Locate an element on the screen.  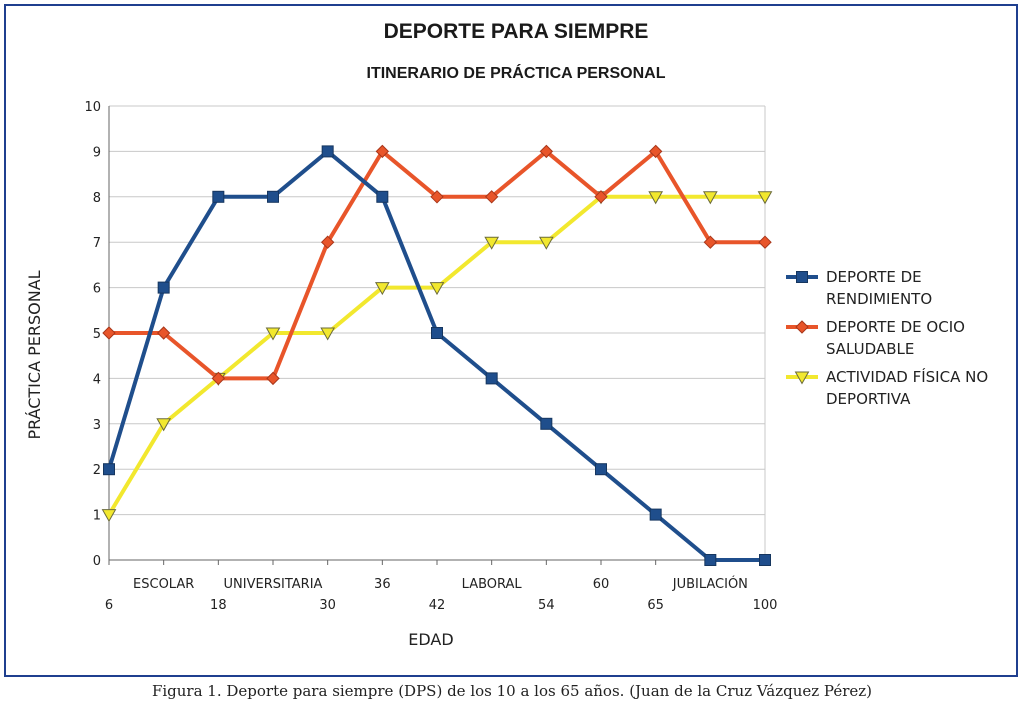
x-age-label: 30 is located at coordinates (327, 605).